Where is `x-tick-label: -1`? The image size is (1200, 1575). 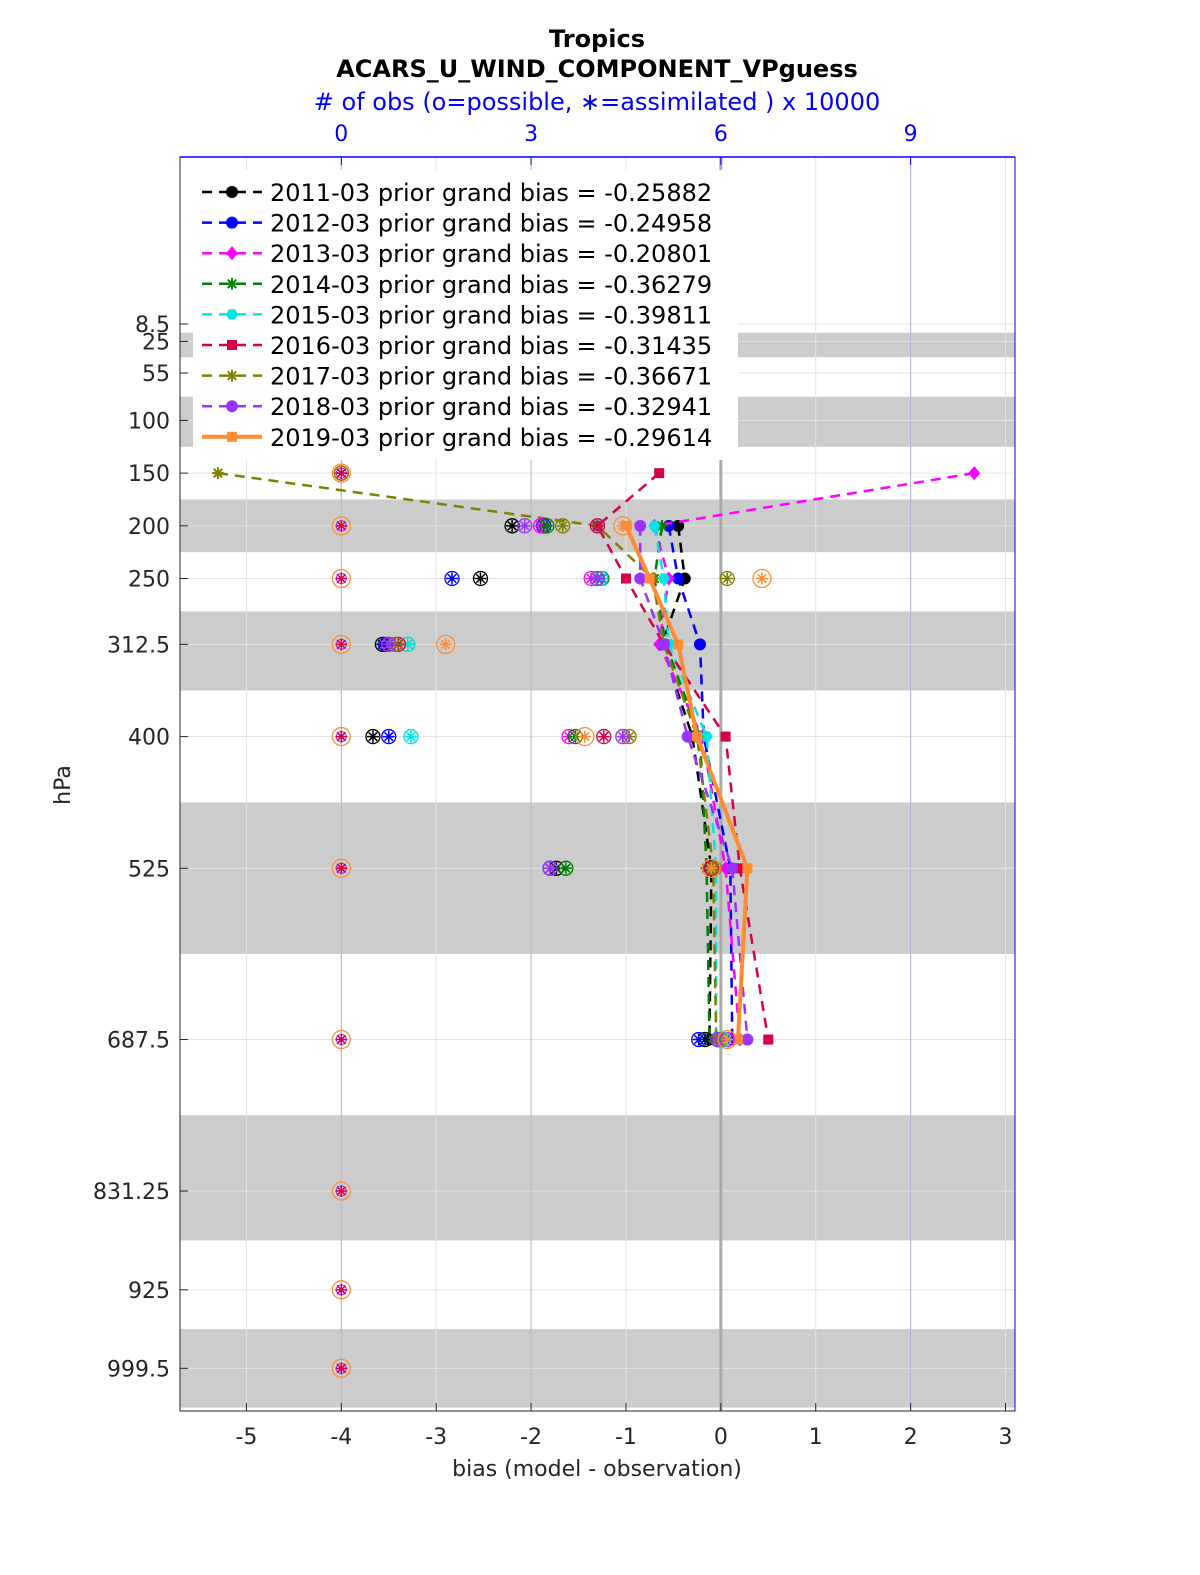 x-tick-label: -1 is located at coordinates (626, 1437).